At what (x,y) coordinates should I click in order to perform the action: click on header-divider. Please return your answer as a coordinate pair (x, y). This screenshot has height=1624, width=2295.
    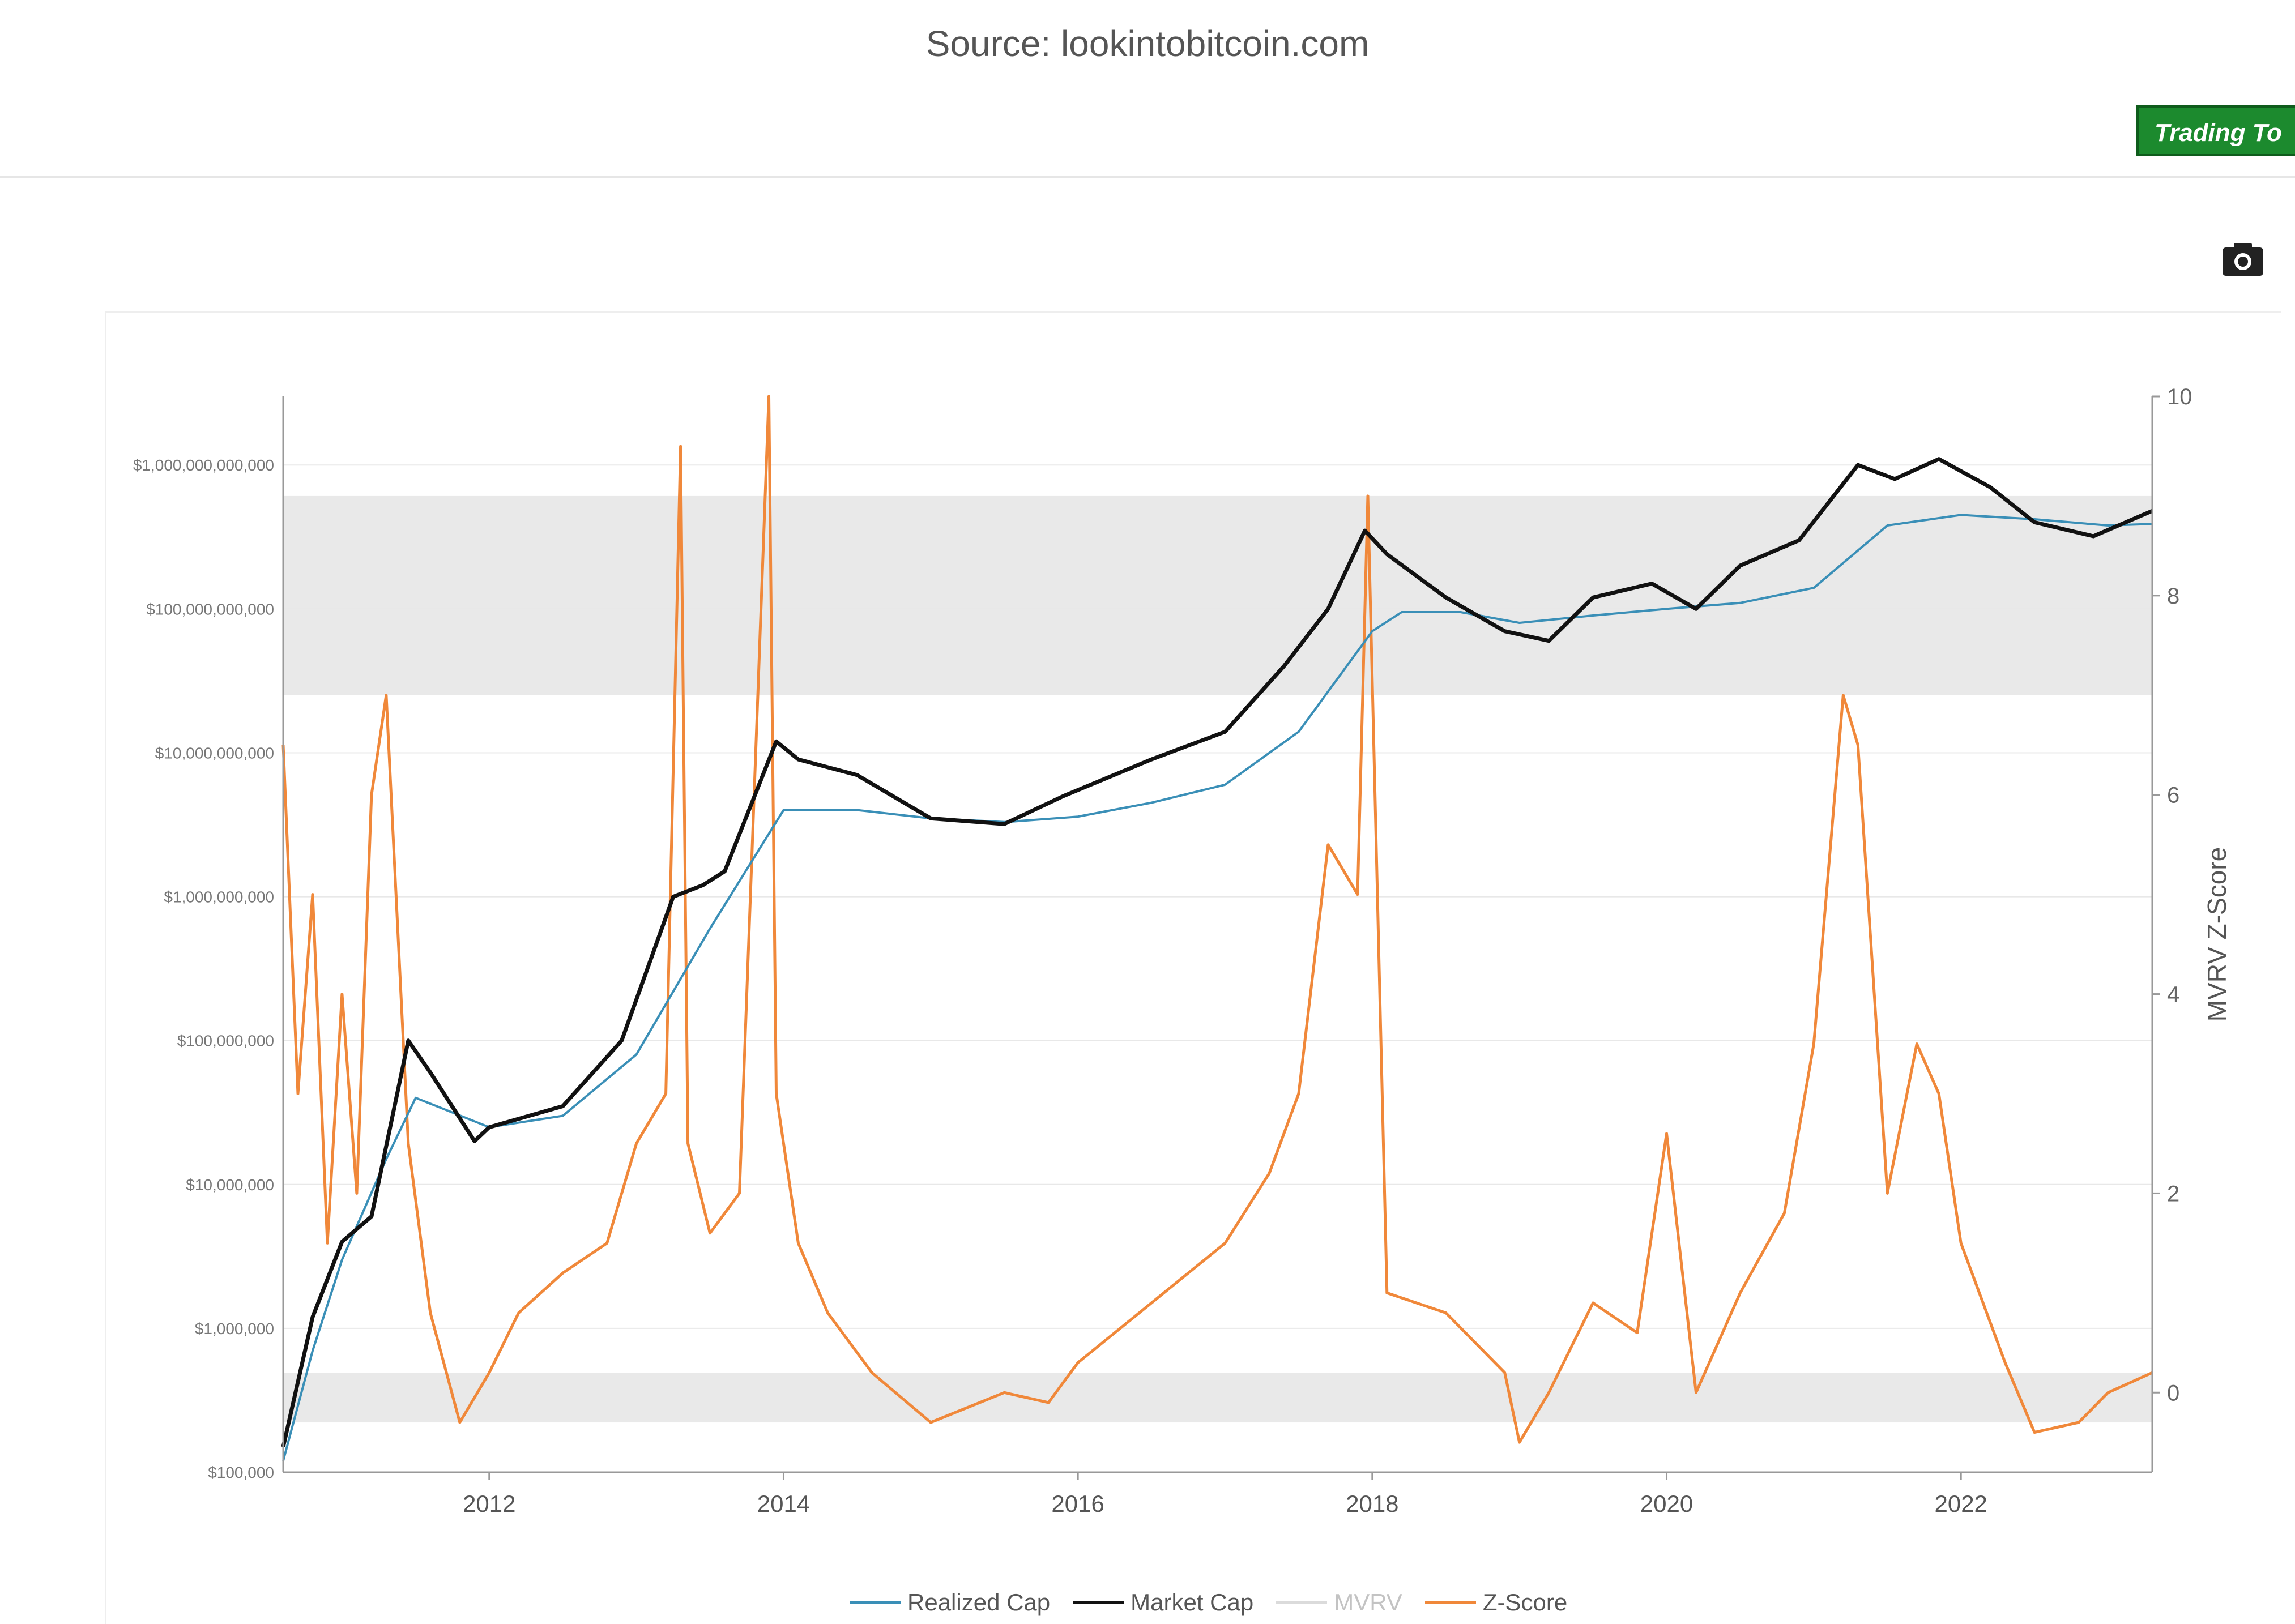
    Looking at the image, I should click on (1147, 177).